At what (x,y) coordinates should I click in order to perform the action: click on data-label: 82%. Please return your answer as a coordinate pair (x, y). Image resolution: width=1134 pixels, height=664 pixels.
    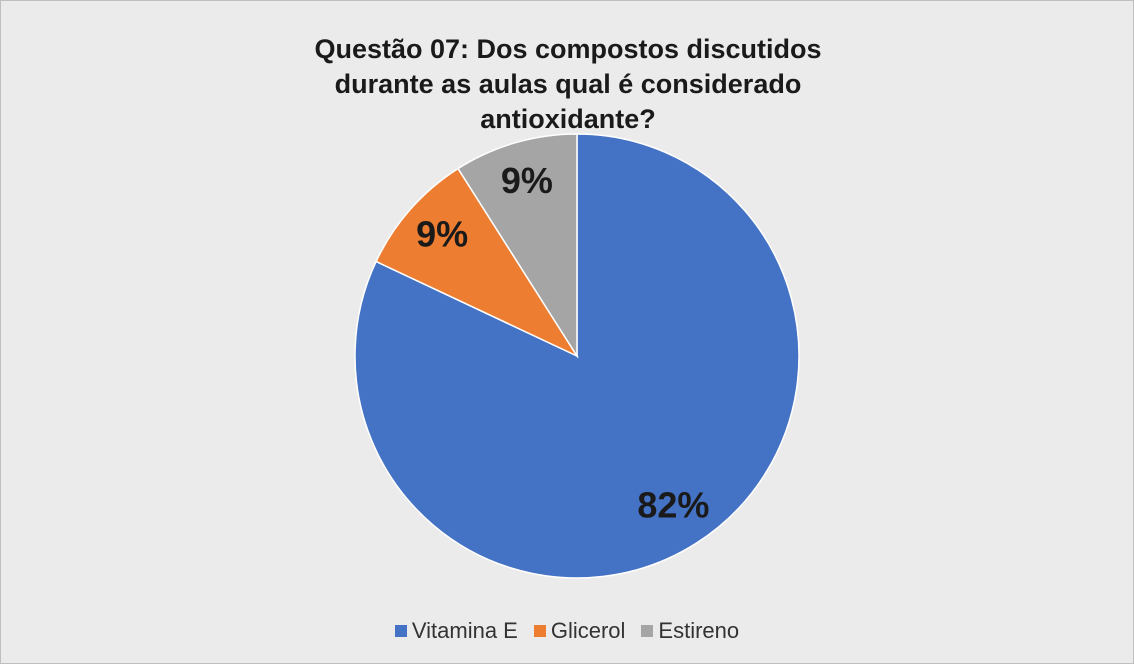
    Looking at the image, I should click on (673, 504).